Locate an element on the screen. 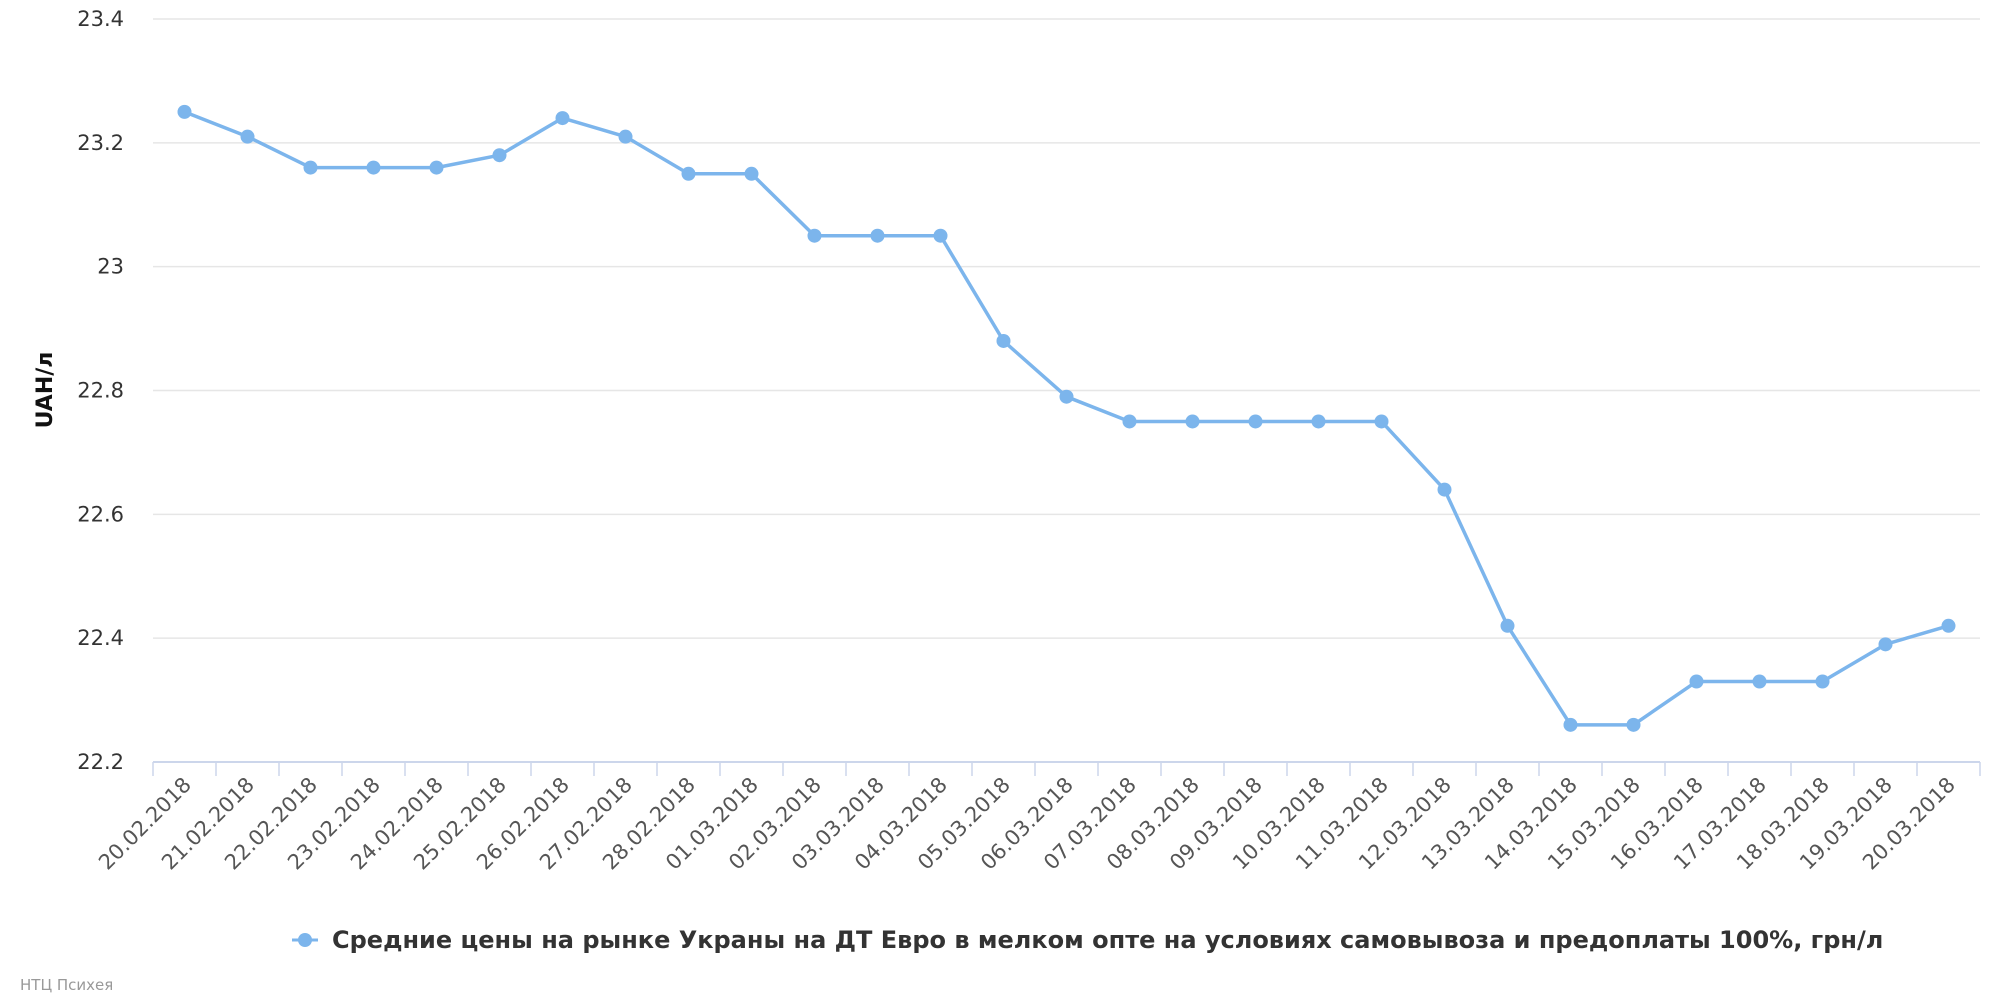 The image size is (2000, 1004). y-tick-label: 23 is located at coordinates (110, 267).